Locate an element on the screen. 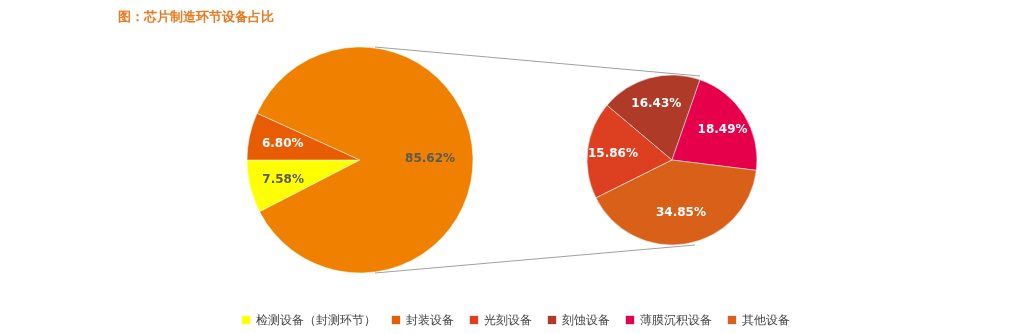 The height and width of the screenshot is (334, 1010). legend-label: 其他设备 is located at coordinates (766, 320).